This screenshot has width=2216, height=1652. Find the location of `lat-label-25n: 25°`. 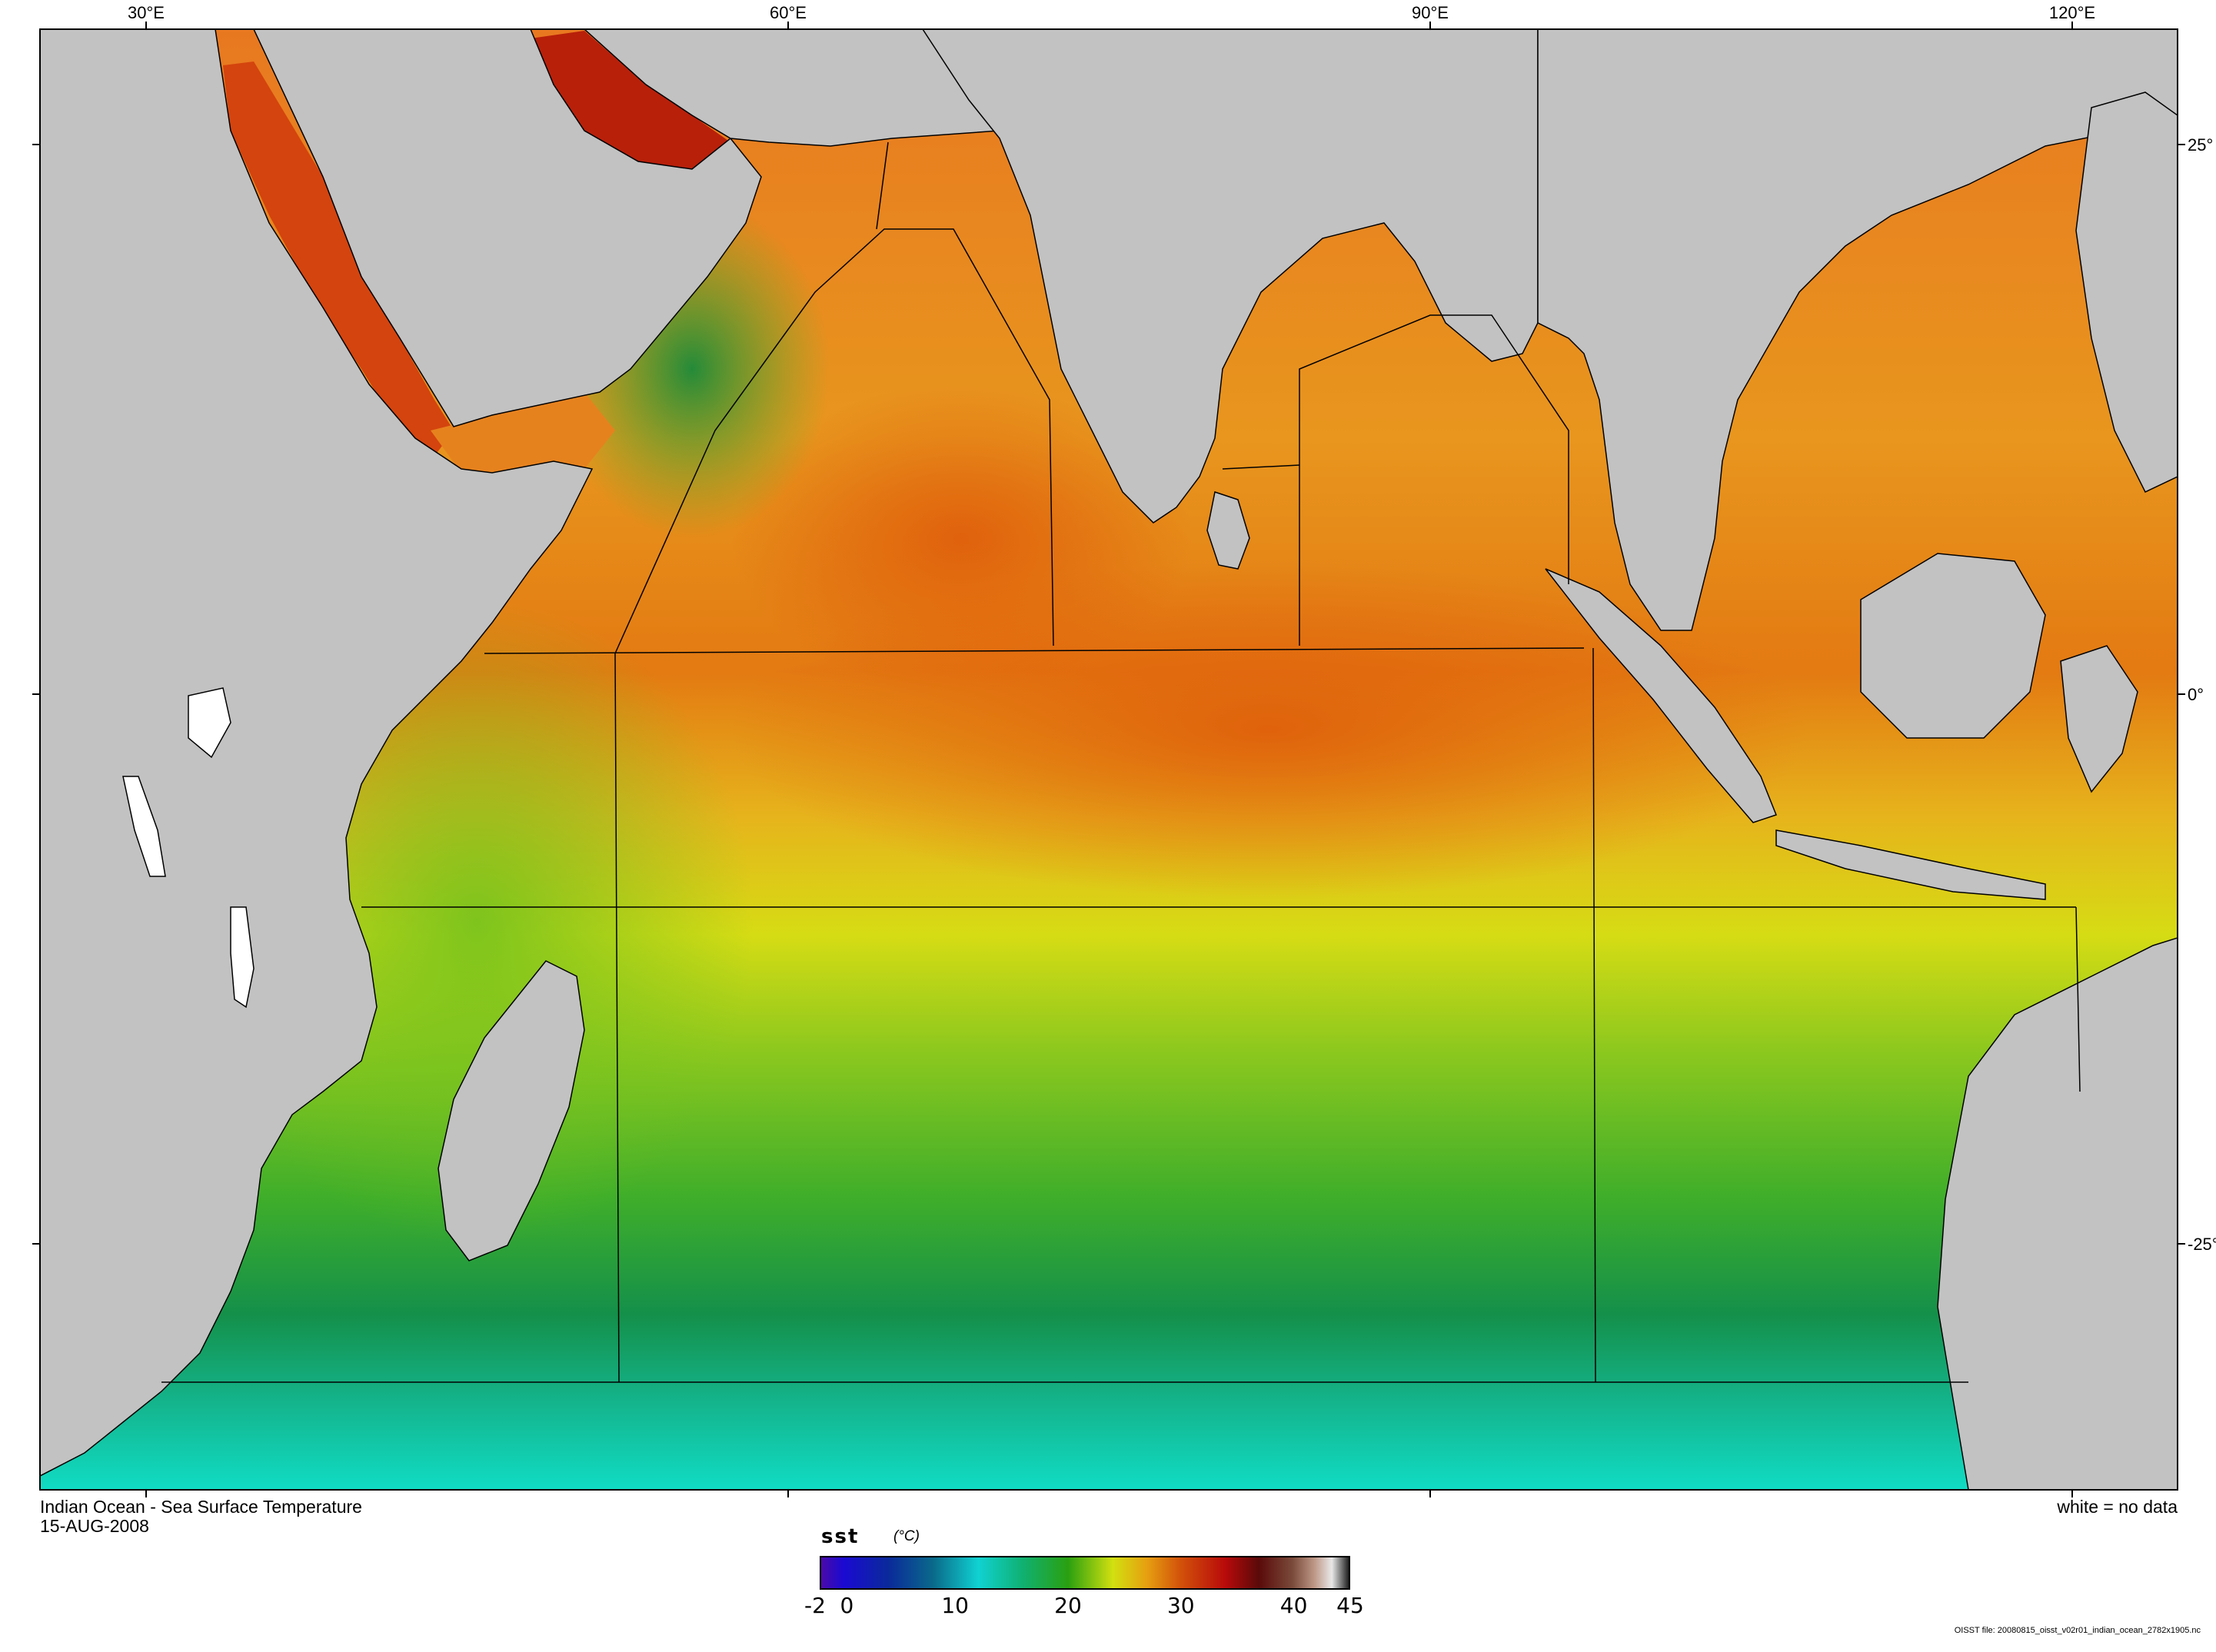

lat-label-25n: 25° is located at coordinates (2201, 145).